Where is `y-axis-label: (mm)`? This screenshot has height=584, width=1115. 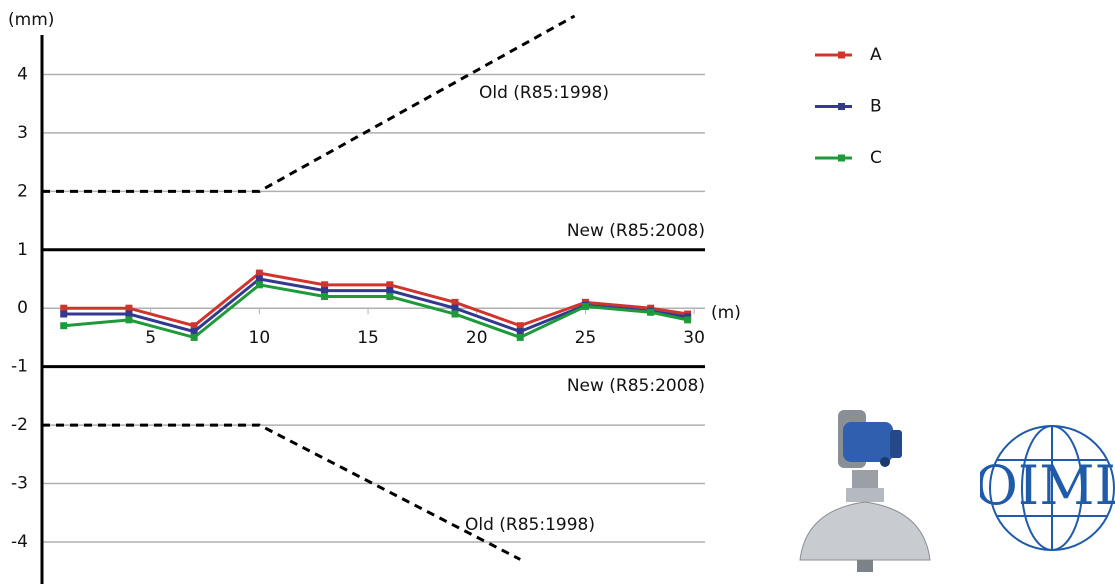
y-axis-label: (mm) is located at coordinates (31, 20).